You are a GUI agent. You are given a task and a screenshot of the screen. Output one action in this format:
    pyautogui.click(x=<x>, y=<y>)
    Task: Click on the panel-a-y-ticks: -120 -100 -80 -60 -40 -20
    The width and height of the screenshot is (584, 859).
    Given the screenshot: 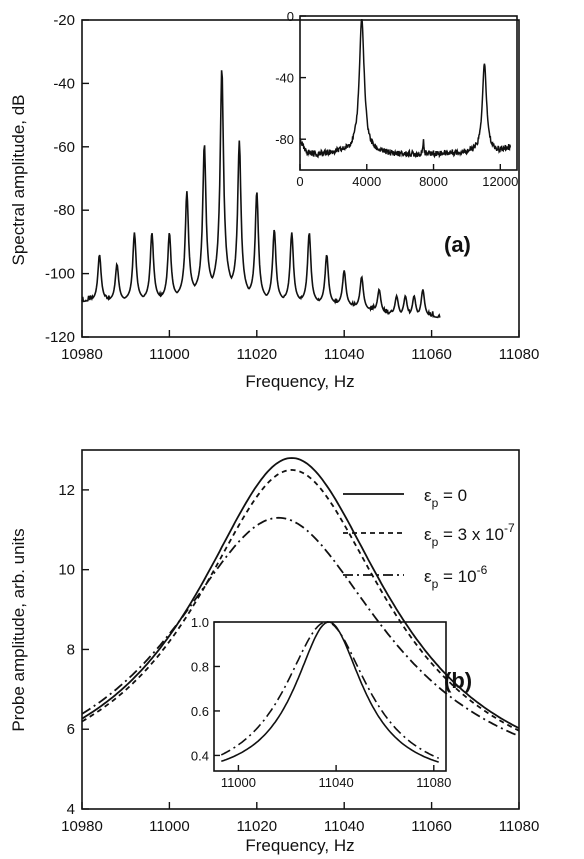 What is the action you would take?
    pyautogui.click(x=67, y=179)
    